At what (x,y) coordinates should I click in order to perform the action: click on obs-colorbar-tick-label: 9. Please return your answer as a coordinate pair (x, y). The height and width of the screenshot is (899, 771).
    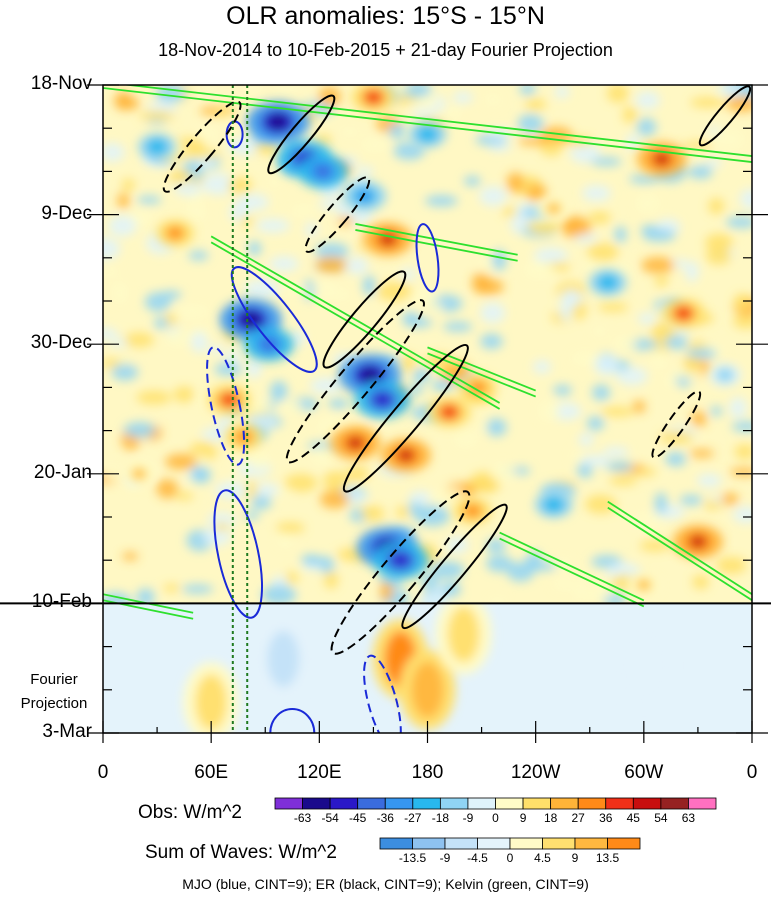
    Looking at the image, I should click on (523, 818).